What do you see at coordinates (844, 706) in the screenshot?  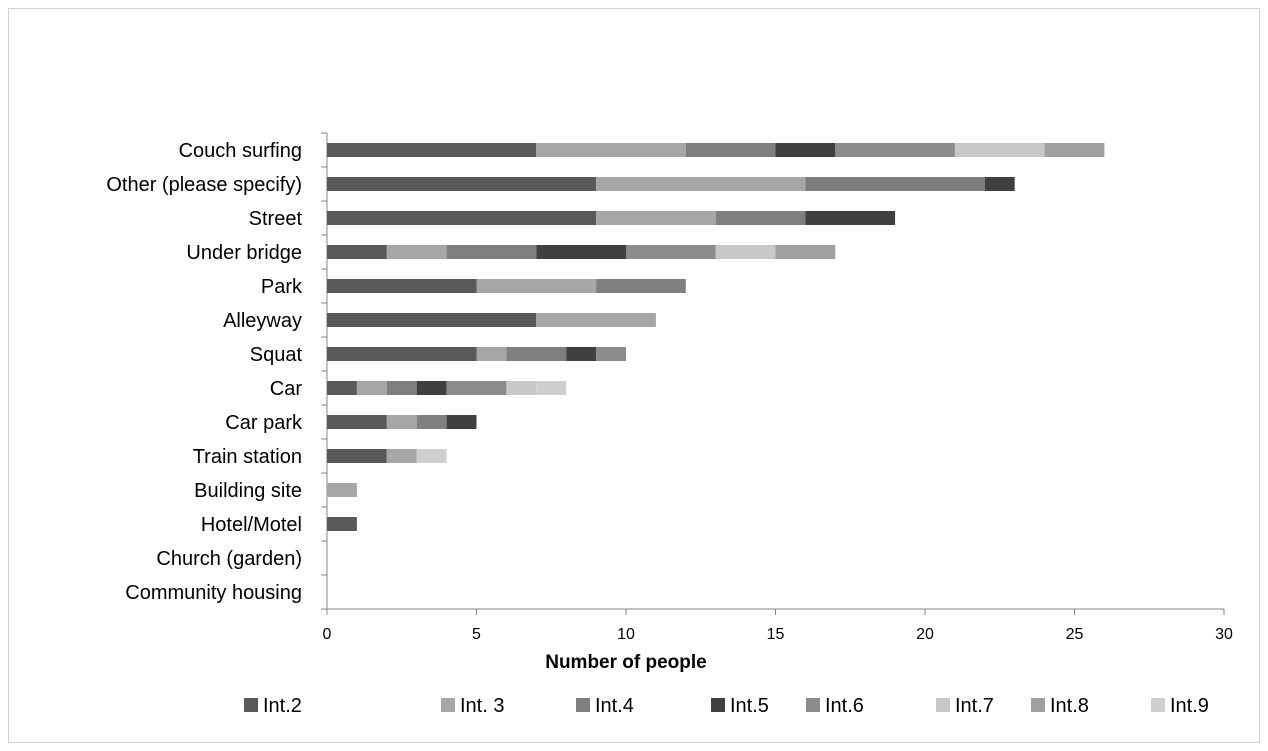 I see `legend-label: Int.6` at bounding box center [844, 706].